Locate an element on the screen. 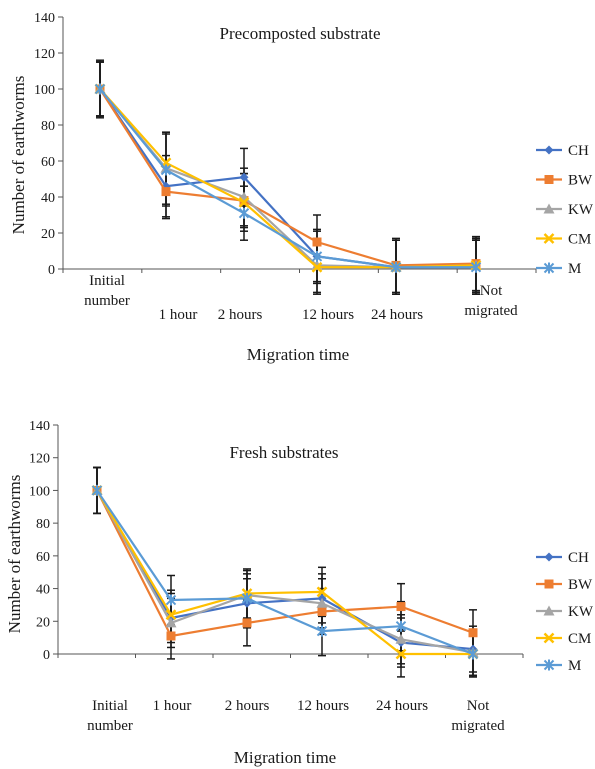  series-line-ch is located at coordinates (285, 570).